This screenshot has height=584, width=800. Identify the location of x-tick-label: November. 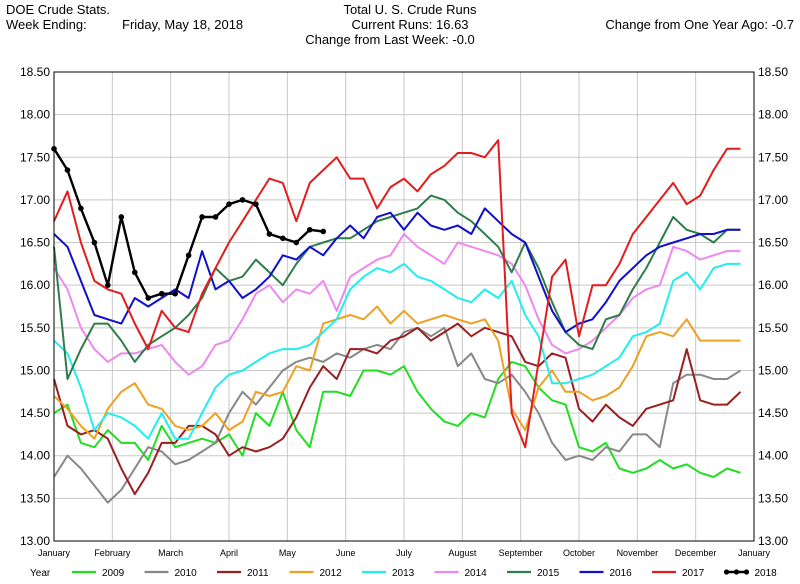
(638, 553).